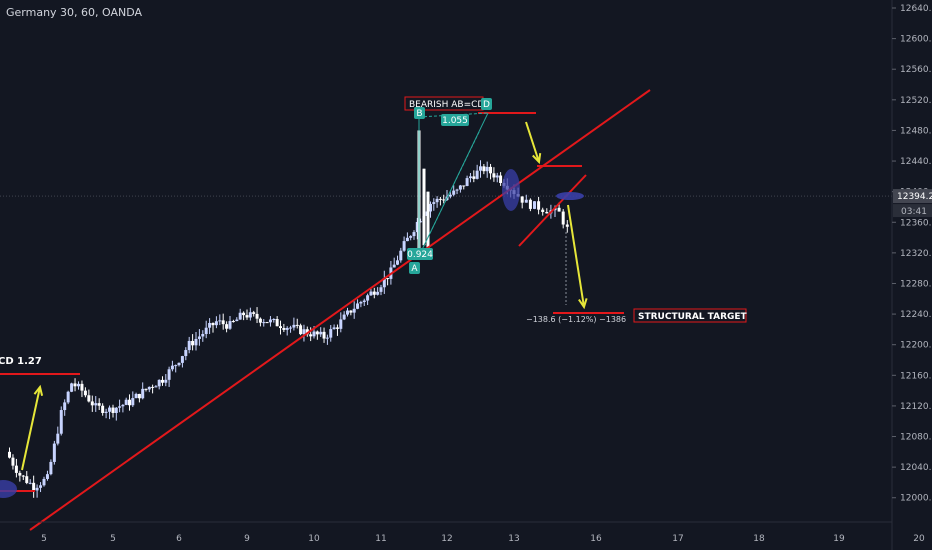 The image size is (932, 550). Describe the element at coordinates (916, 499) in the screenshot. I see `price-tick-label: 12000.00` at that location.